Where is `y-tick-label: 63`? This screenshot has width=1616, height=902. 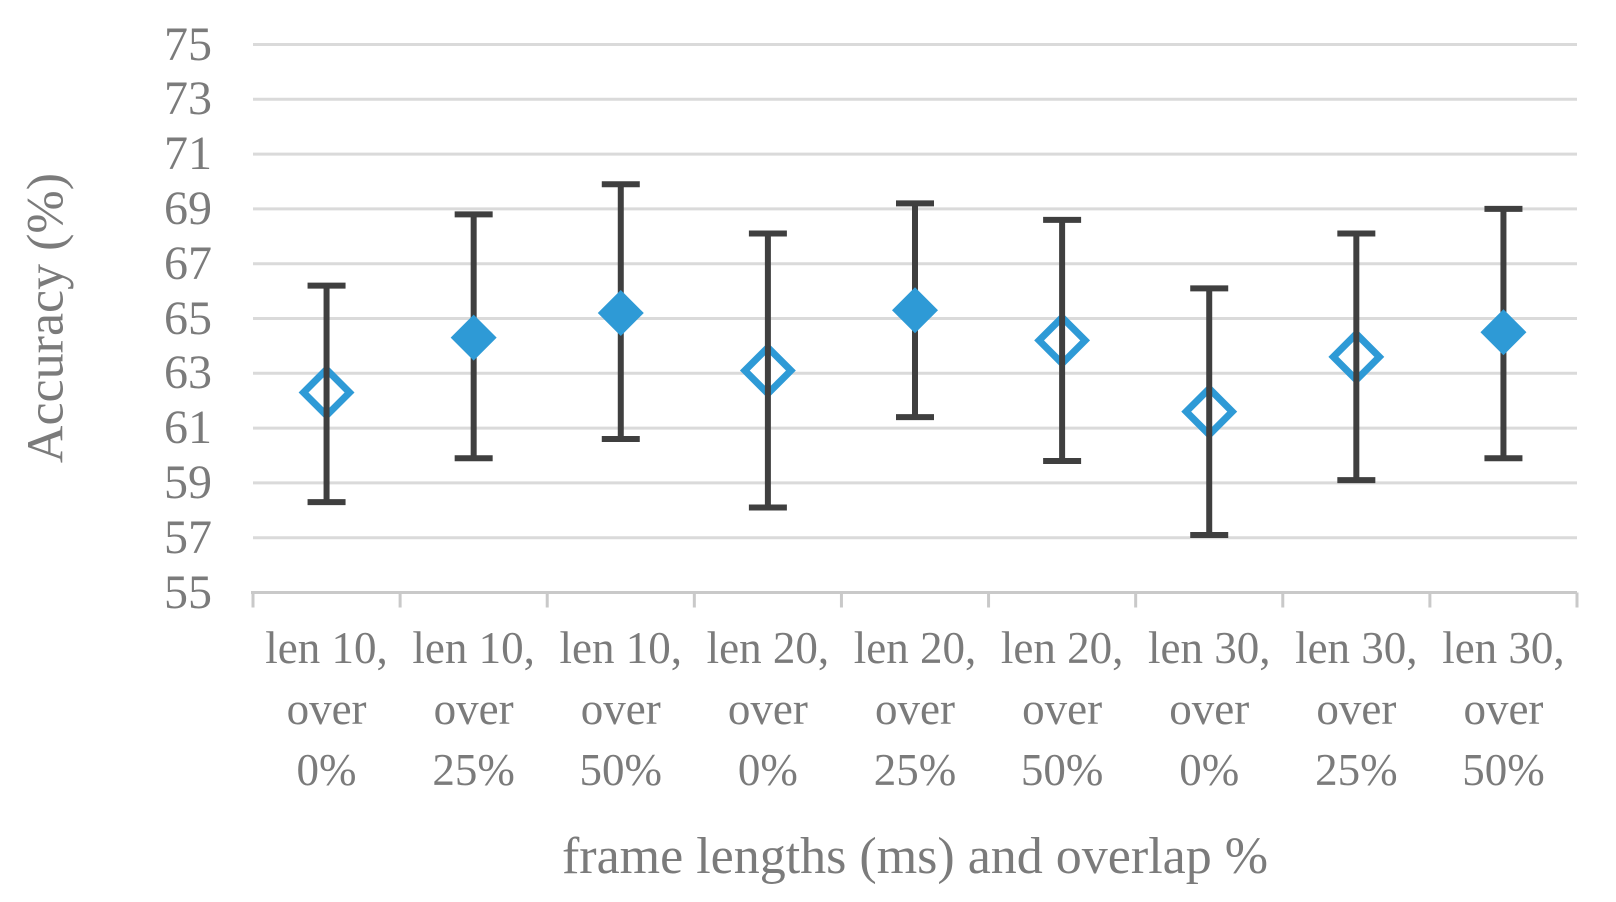 y-tick-label: 63 is located at coordinates (188, 373).